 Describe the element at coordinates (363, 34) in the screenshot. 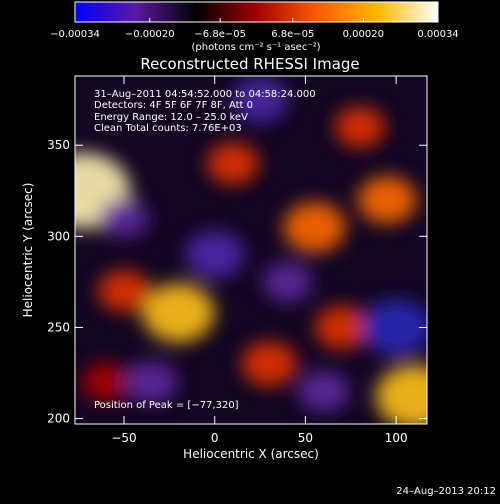

I see `colorbar-tick-label: 0.00020` at that location.